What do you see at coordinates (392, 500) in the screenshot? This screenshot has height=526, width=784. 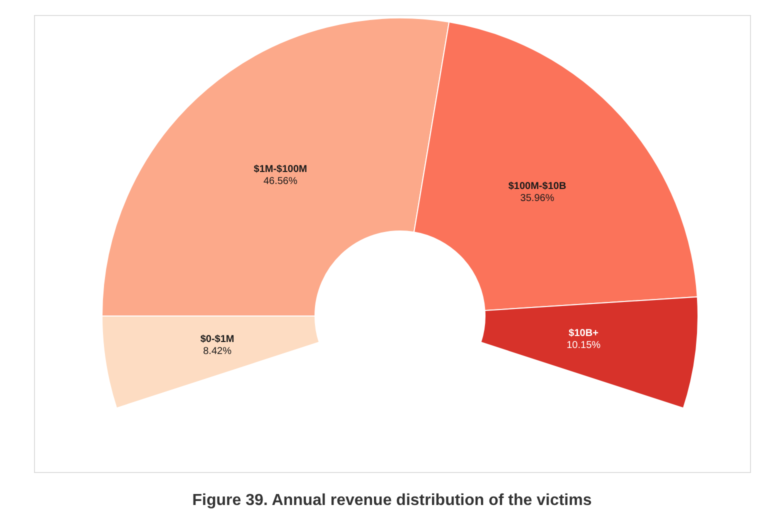 I see `text: Figure 39. Annual revenue distribution of the victims` at bounding box center [392, 500].